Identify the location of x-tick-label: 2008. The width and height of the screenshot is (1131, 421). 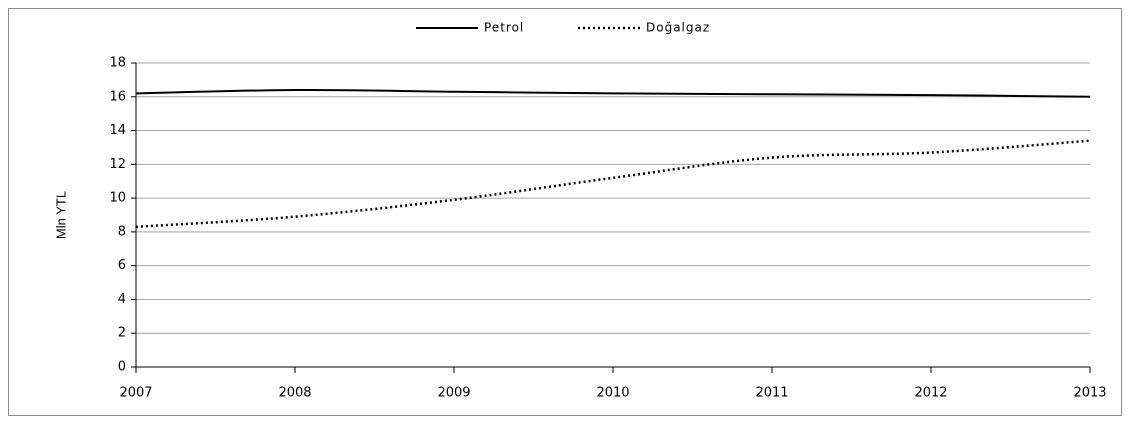
(294, 393).